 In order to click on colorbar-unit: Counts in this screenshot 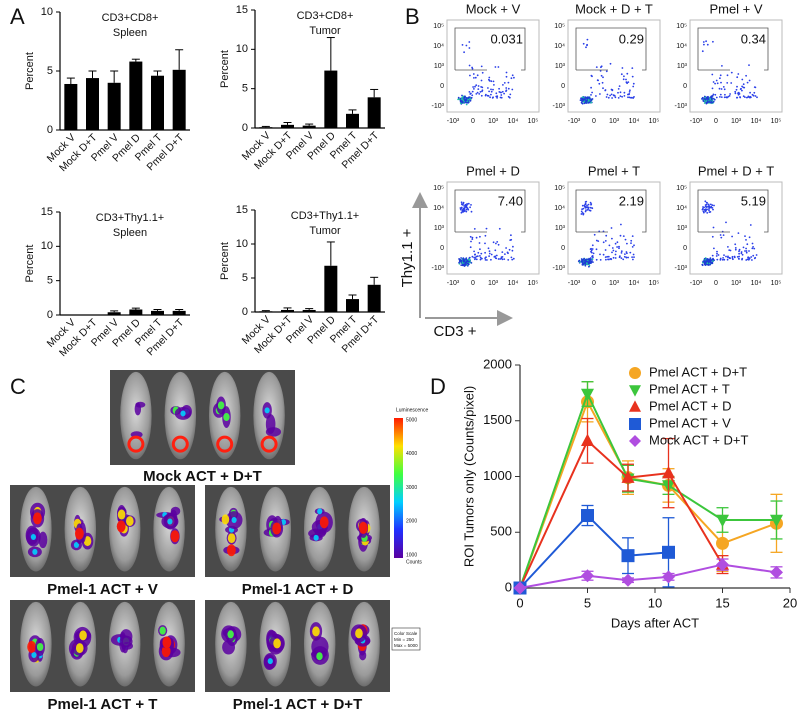, I will do `click(414, 562)`.